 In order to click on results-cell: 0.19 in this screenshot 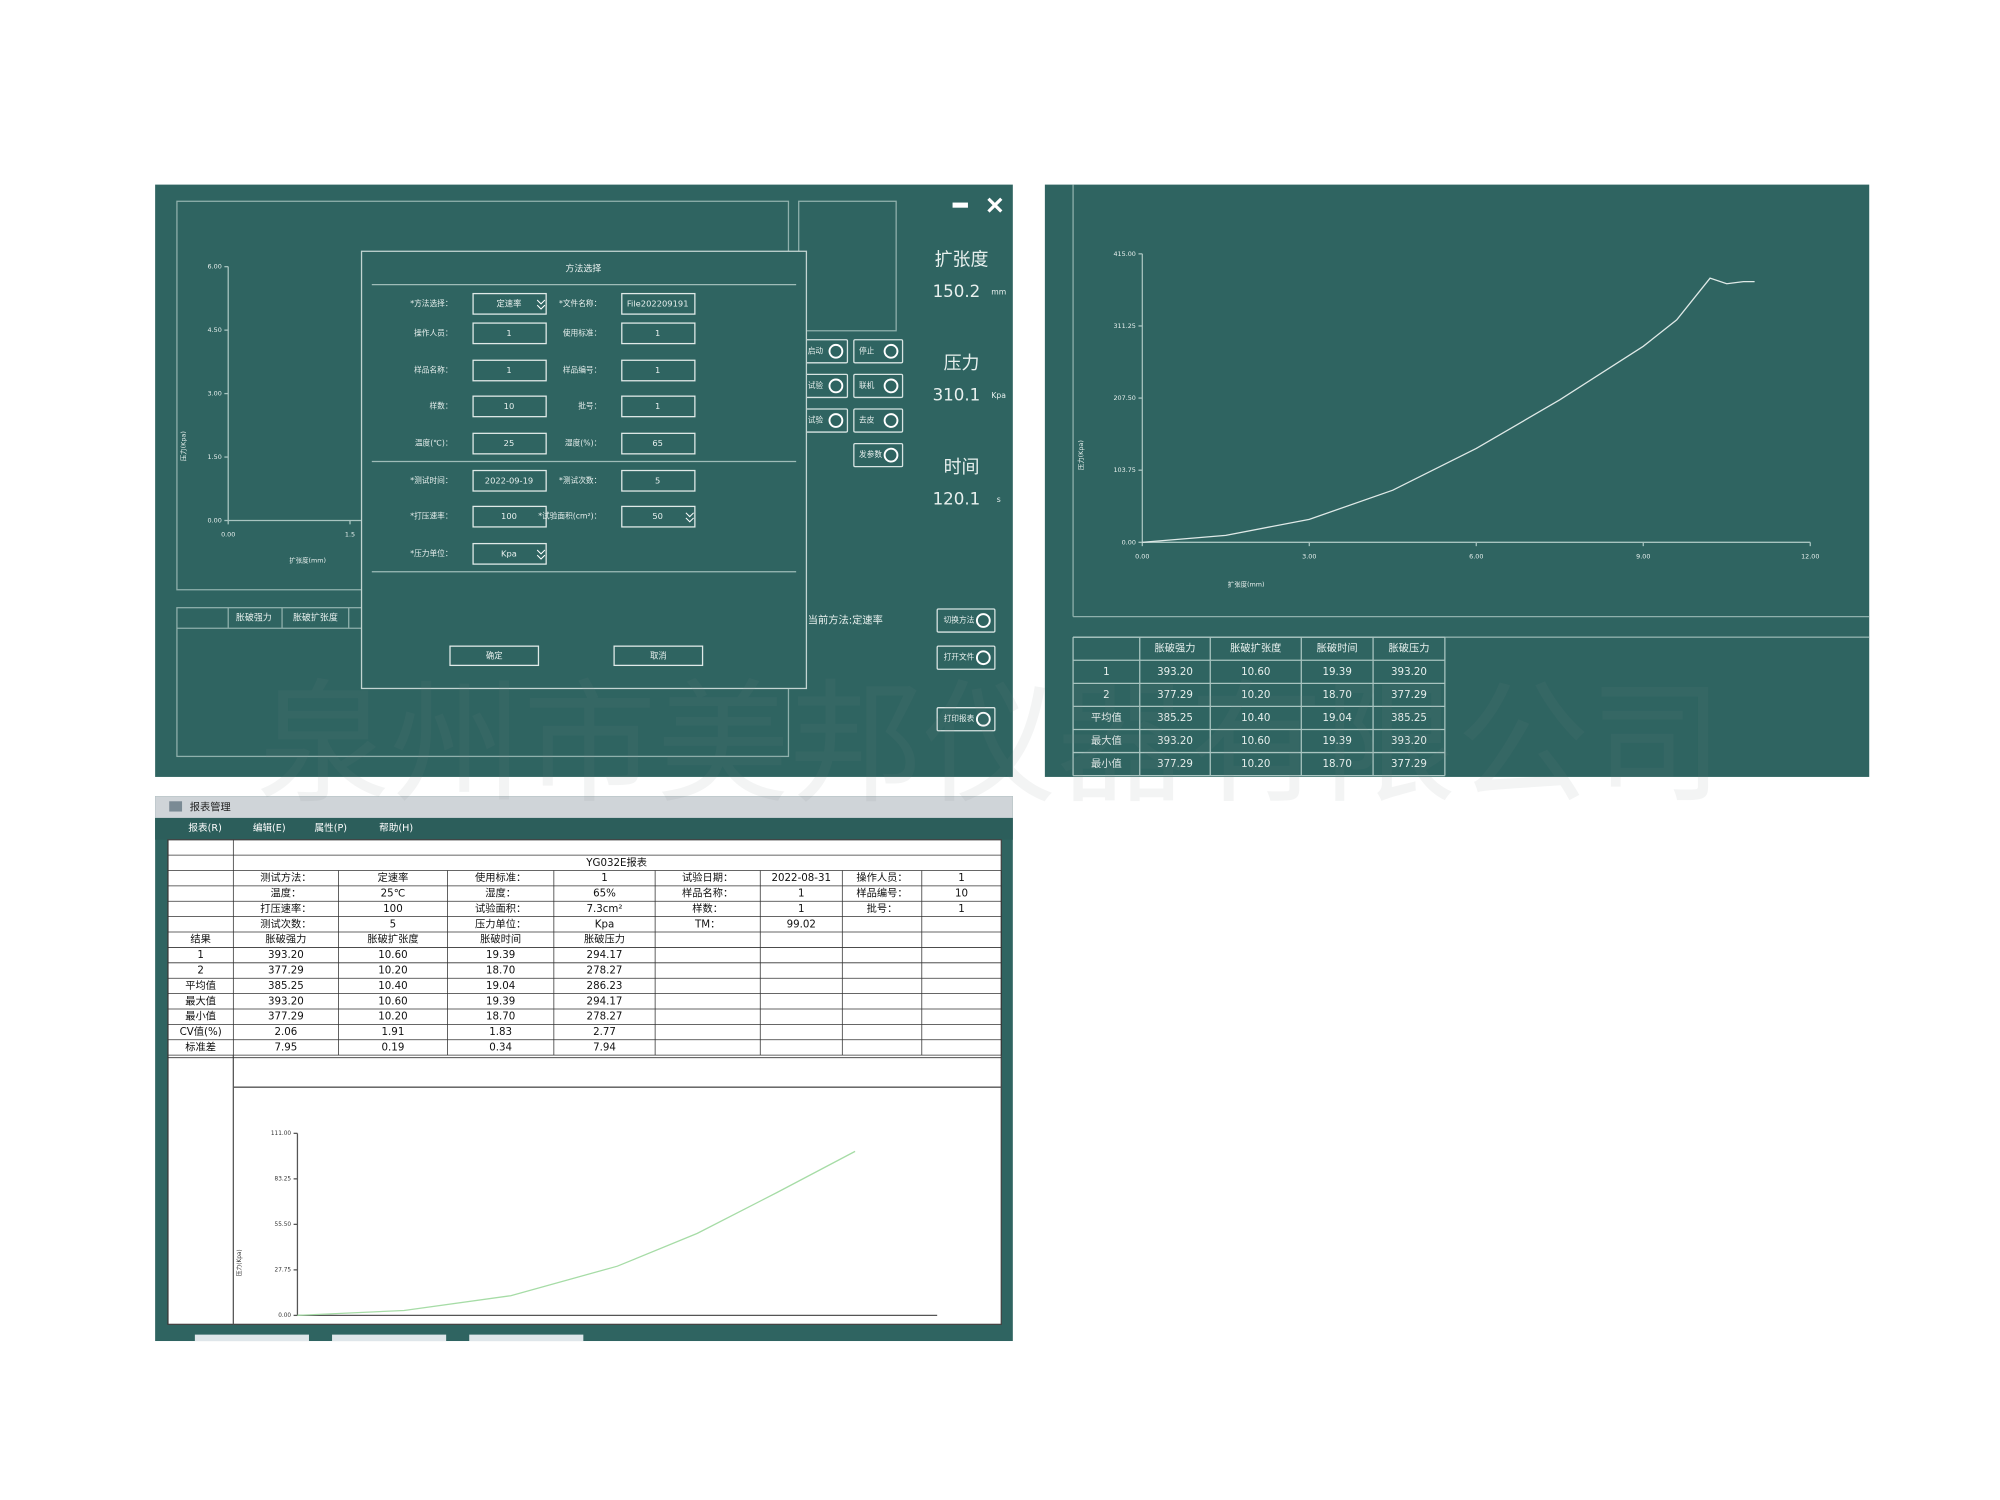, I will do `click(393, 1047)`.